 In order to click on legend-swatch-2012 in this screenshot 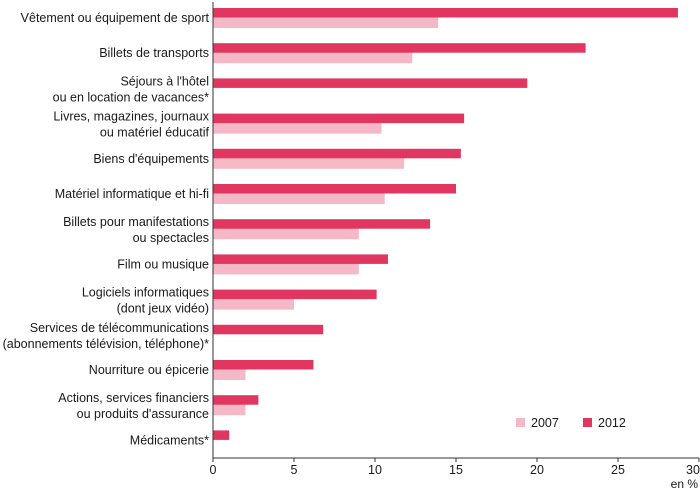, I will do `click(587, 422)`.